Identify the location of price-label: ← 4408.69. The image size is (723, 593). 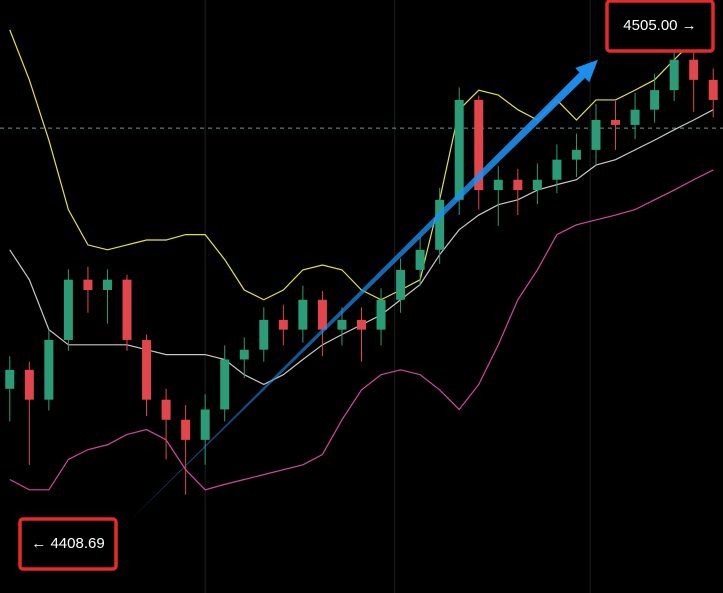
(67, 543).